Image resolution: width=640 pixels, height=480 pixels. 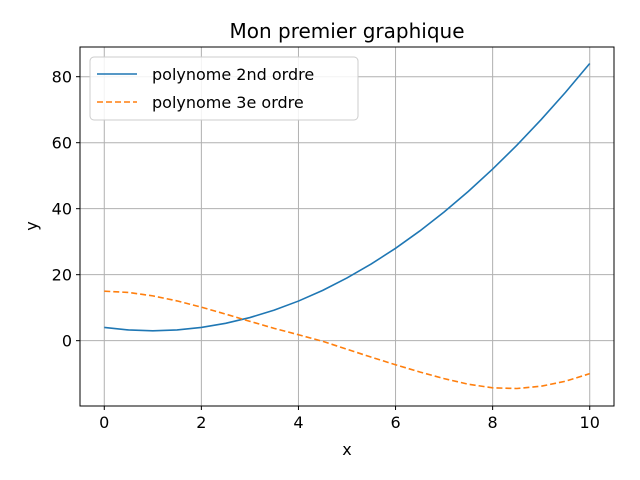 What do you see at coordinates (201, 422) in the screenshot?
I see `x-tick-label: 2` at bounding box center [201, 422].